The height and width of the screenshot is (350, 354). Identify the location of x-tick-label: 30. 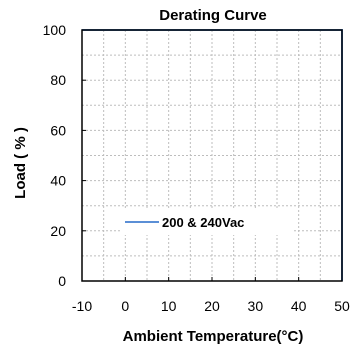
(256, 306).